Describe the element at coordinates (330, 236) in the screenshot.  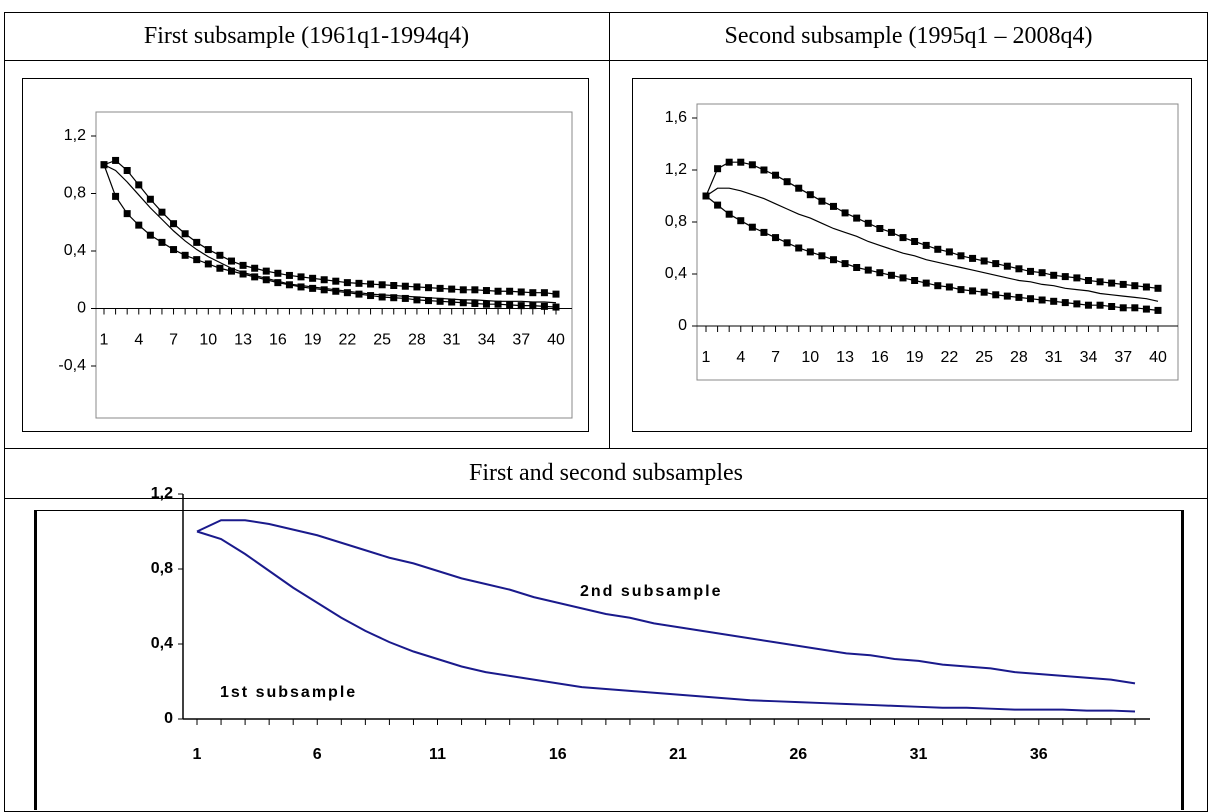
I see `series-line` at that location.